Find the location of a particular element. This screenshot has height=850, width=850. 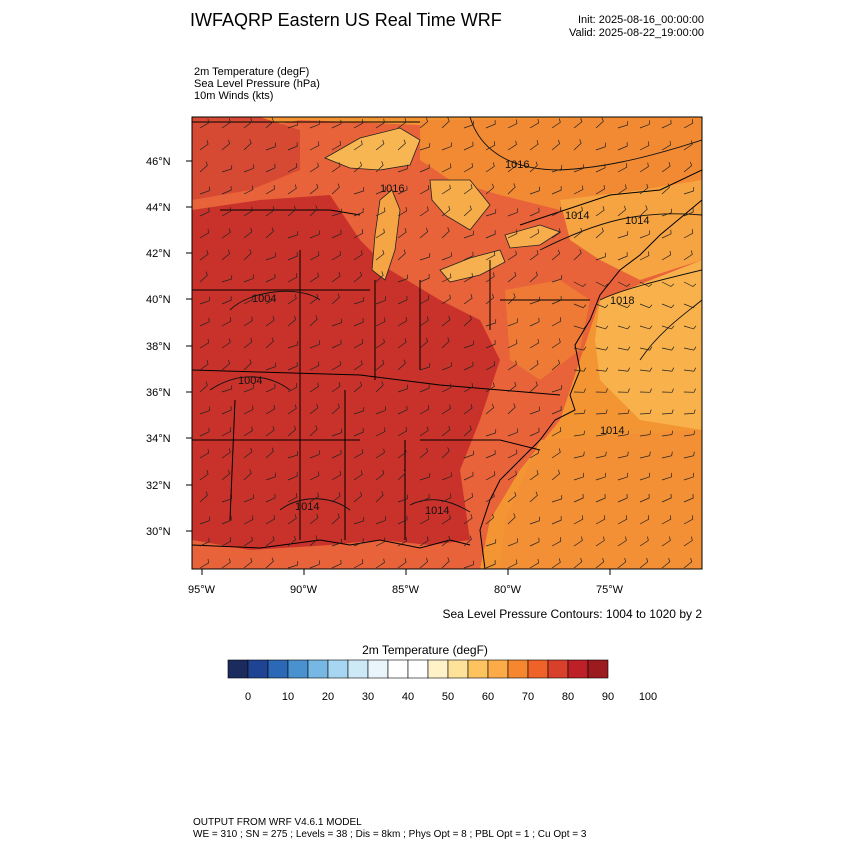

lon-tick-label: 80°W is located at coordinates (508, 590).